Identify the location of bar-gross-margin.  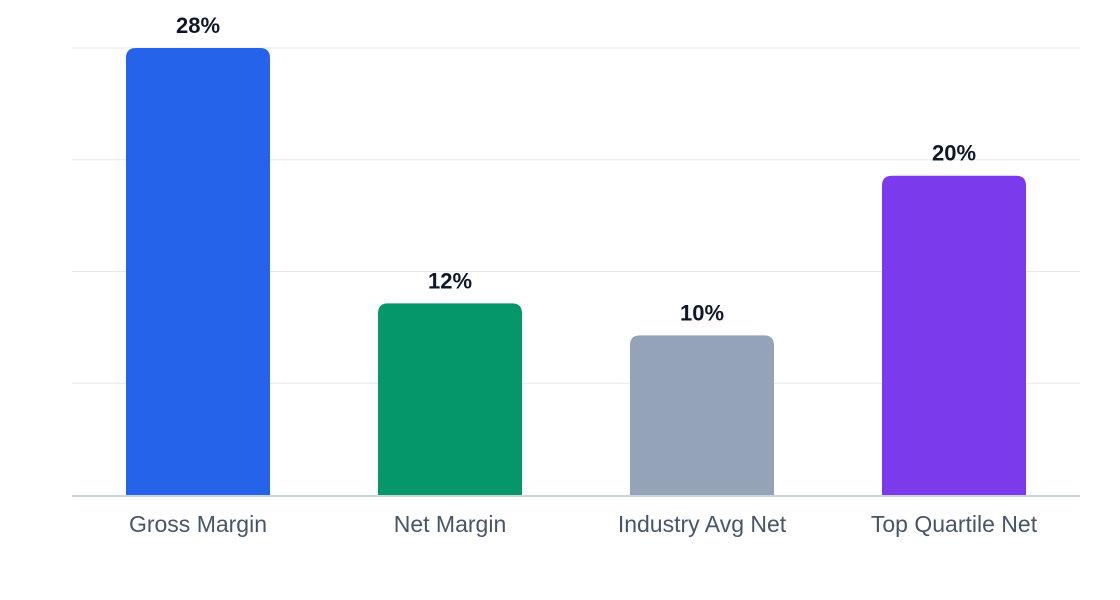
(198, 271).